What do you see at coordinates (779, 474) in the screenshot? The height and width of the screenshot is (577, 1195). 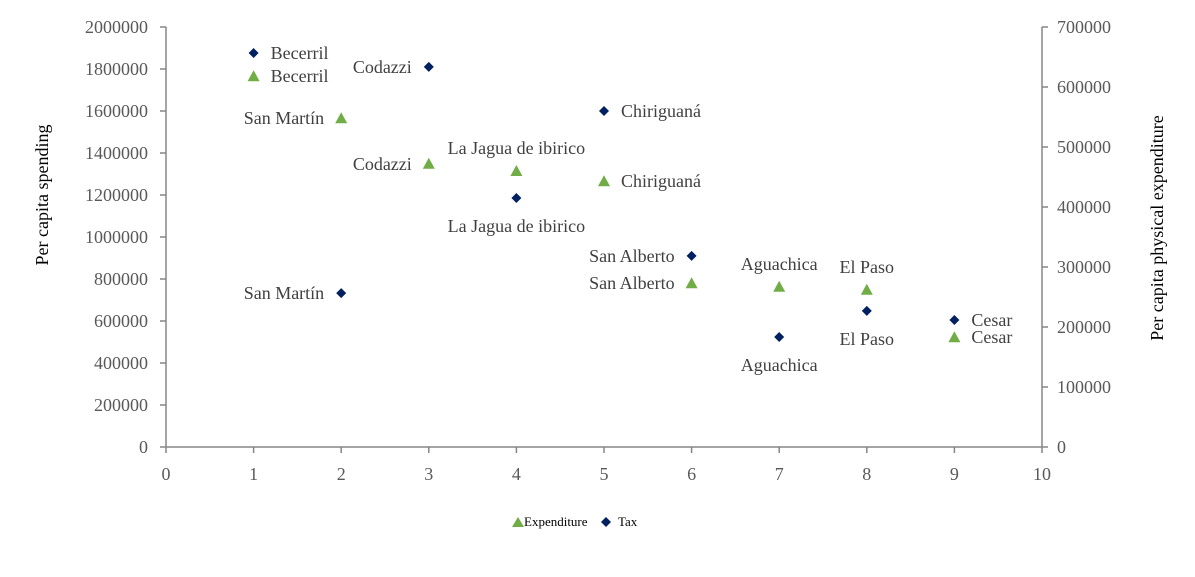 I see `x-tick-label: 7` at bounding box center [779, 474].